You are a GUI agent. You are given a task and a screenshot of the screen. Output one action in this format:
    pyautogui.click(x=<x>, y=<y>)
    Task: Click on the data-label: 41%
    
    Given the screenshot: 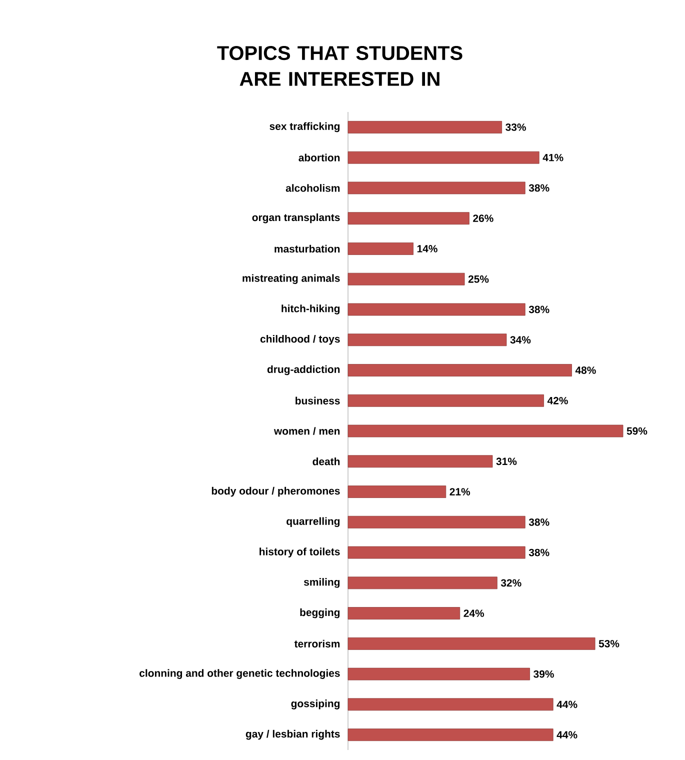 What is the action you would take?
    pyautogui.click(x=553, y=158)
    